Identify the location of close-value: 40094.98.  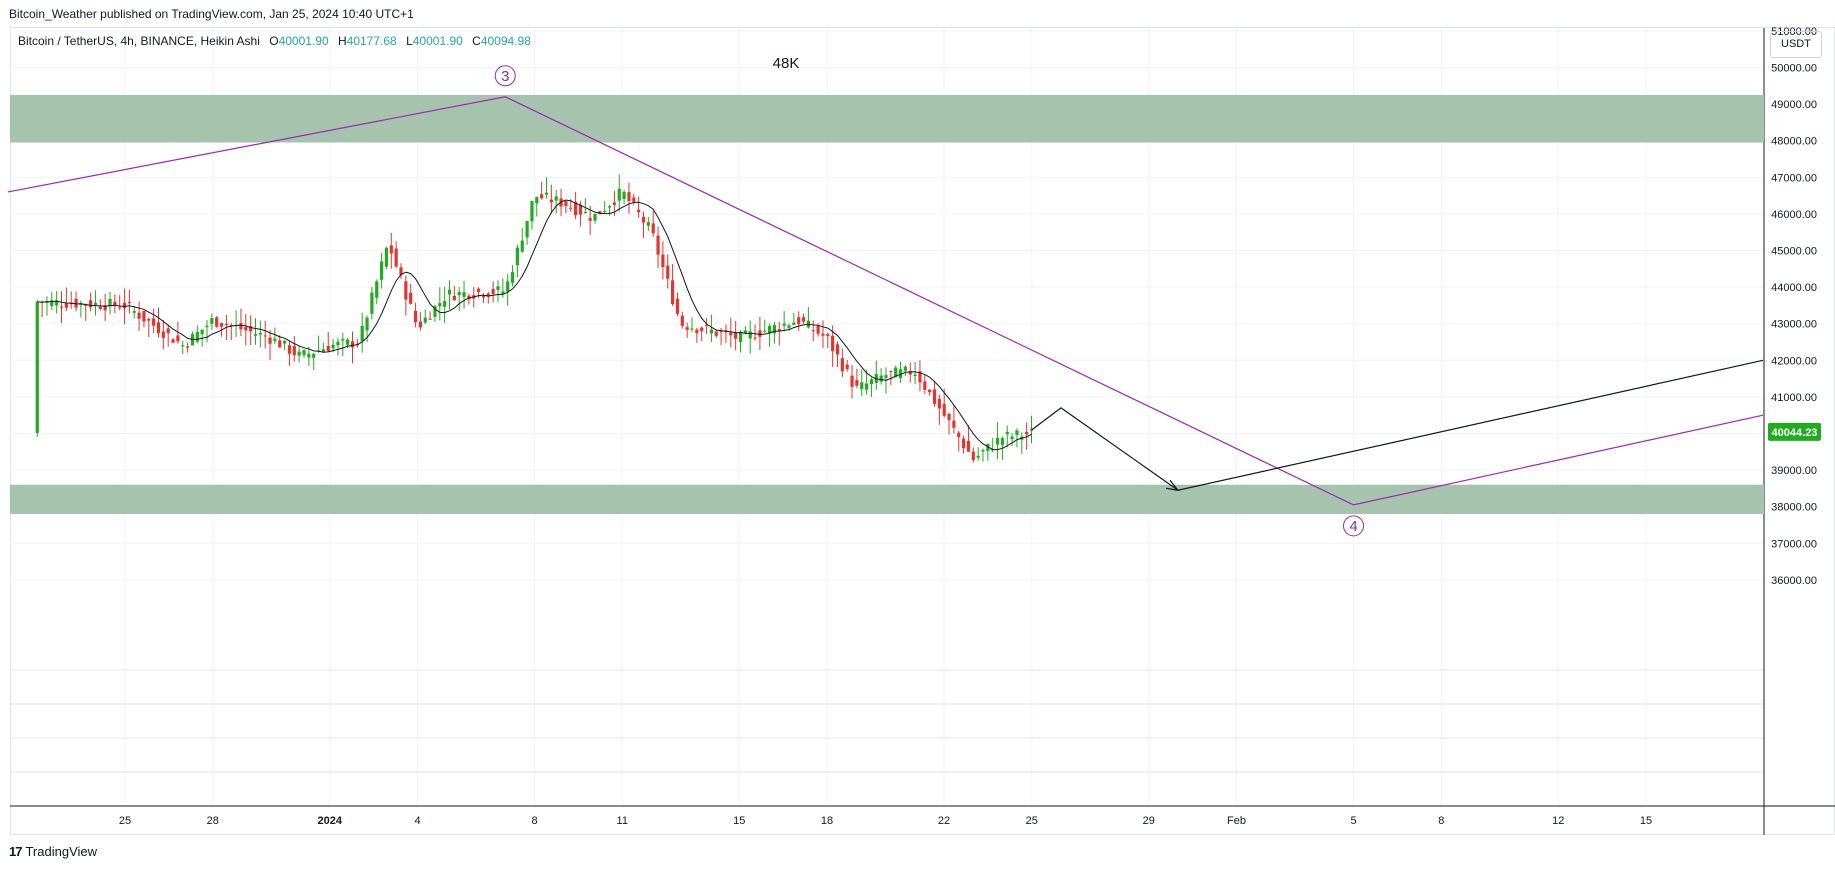
(505, 41).